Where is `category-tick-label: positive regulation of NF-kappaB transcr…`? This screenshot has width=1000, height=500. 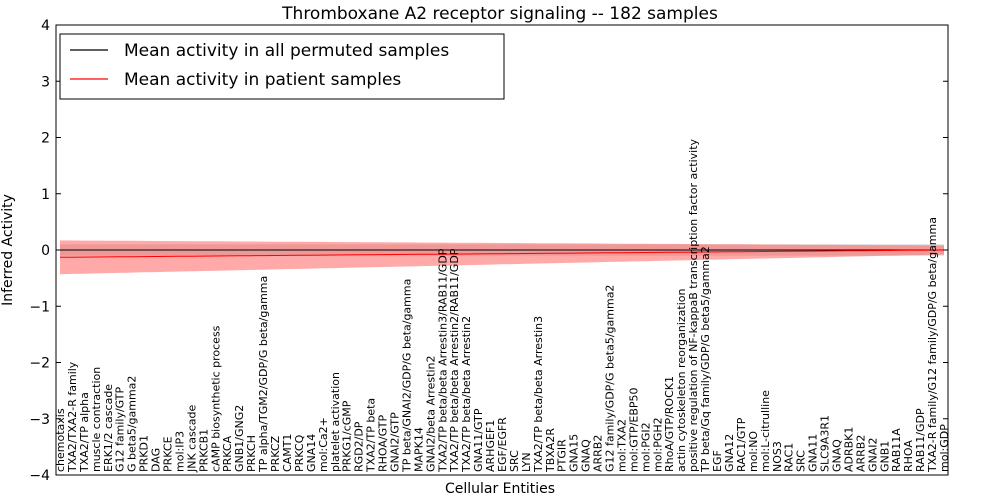
category-tick-label: positive regulation of NF-kappaB transcr… is located at coordinates (693, 305).